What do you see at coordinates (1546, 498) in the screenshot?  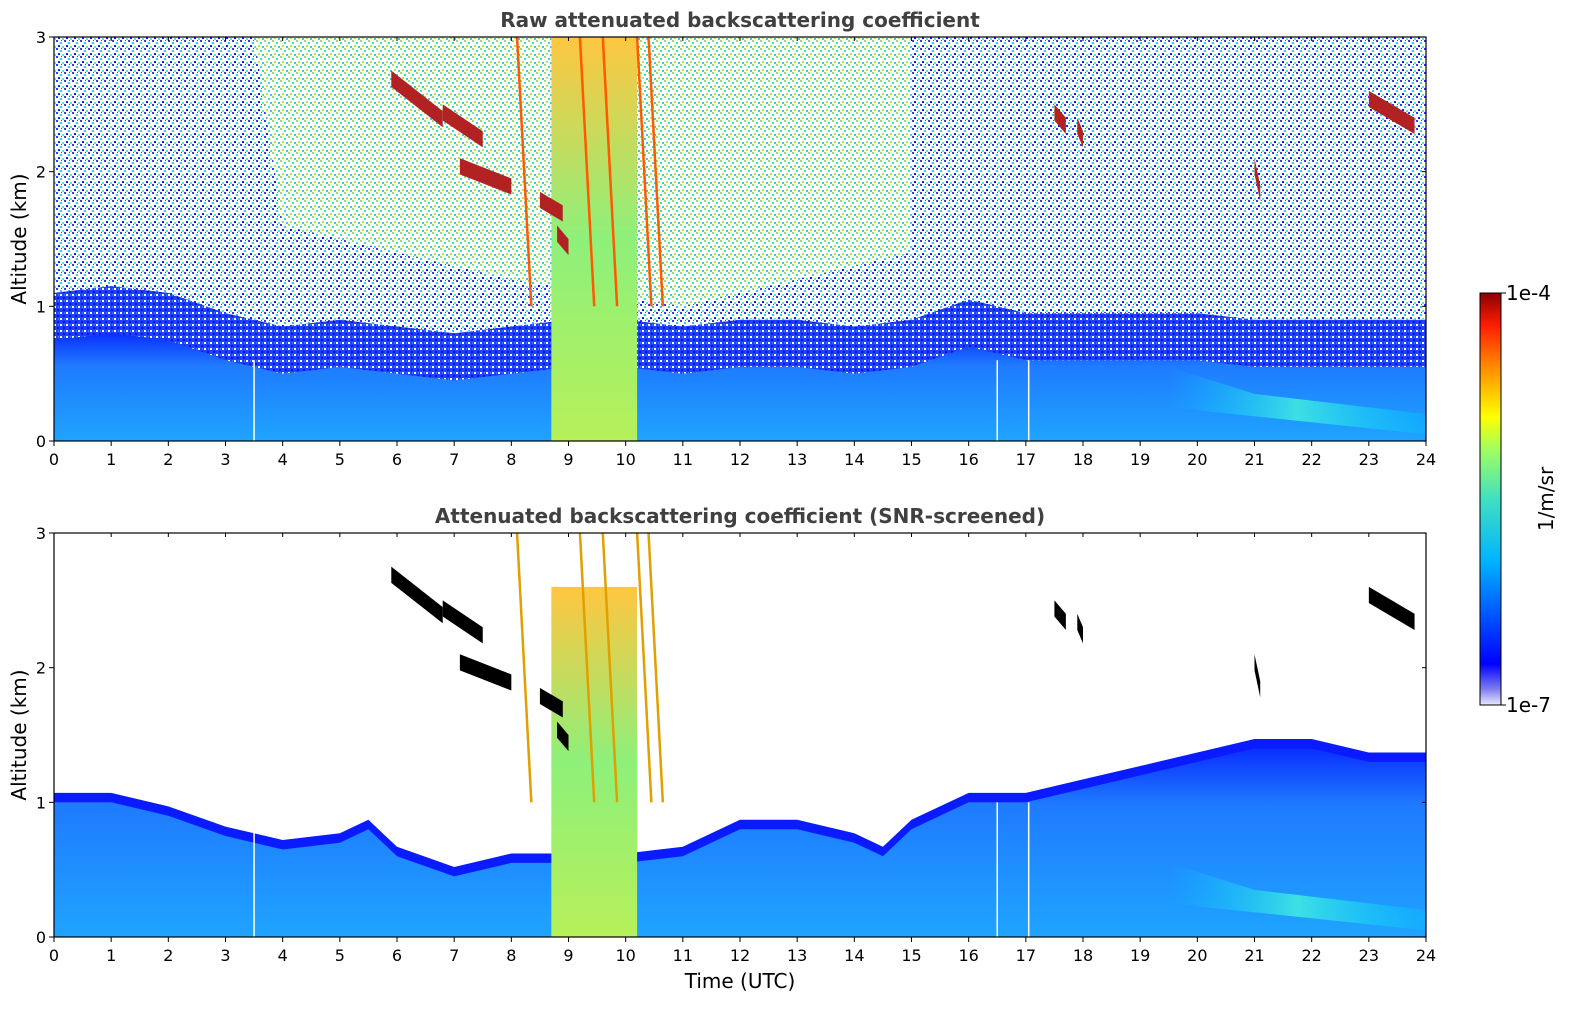 I see `colorbar-unit-label: 1/m/sr` at bounding box center [1546, 498].